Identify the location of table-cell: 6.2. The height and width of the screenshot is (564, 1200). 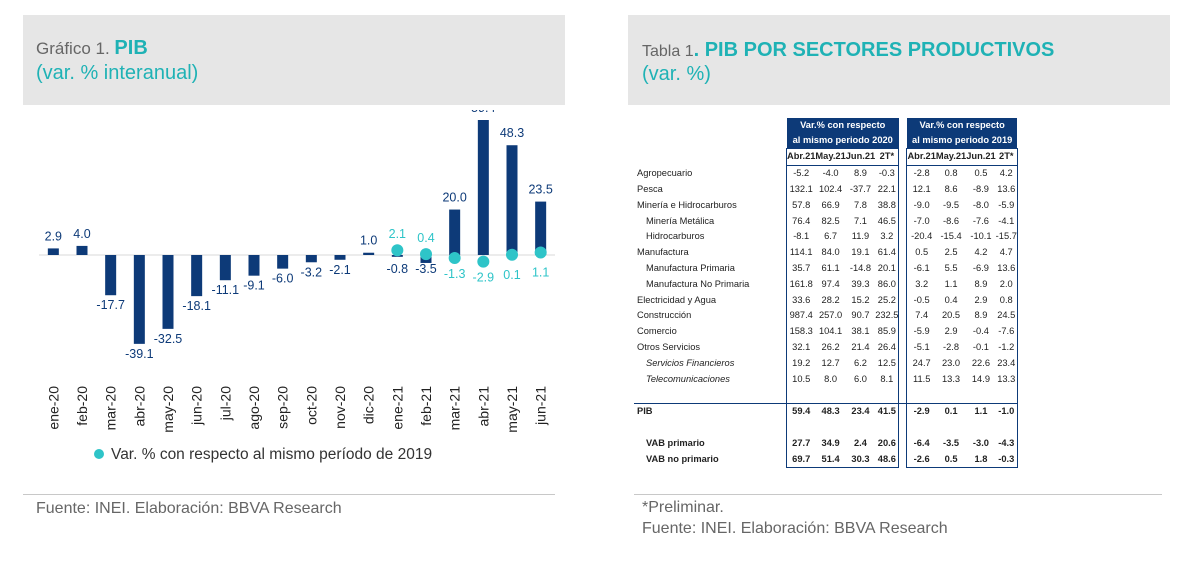
(860, 362).